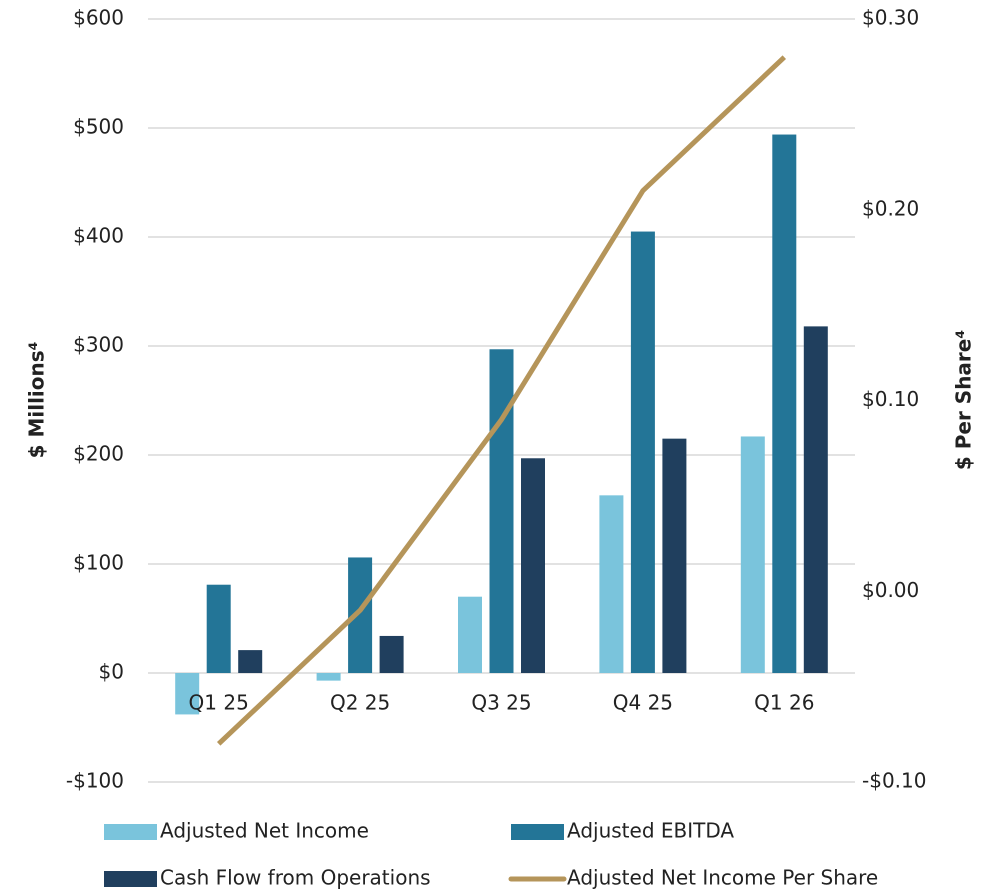 Image resolution: width=995 pixels, height=892 pixels. Describe the element at coordinates (964, 400) in the screenshot. I see `y2-axis-title: $ Per Share⁴` at that location.